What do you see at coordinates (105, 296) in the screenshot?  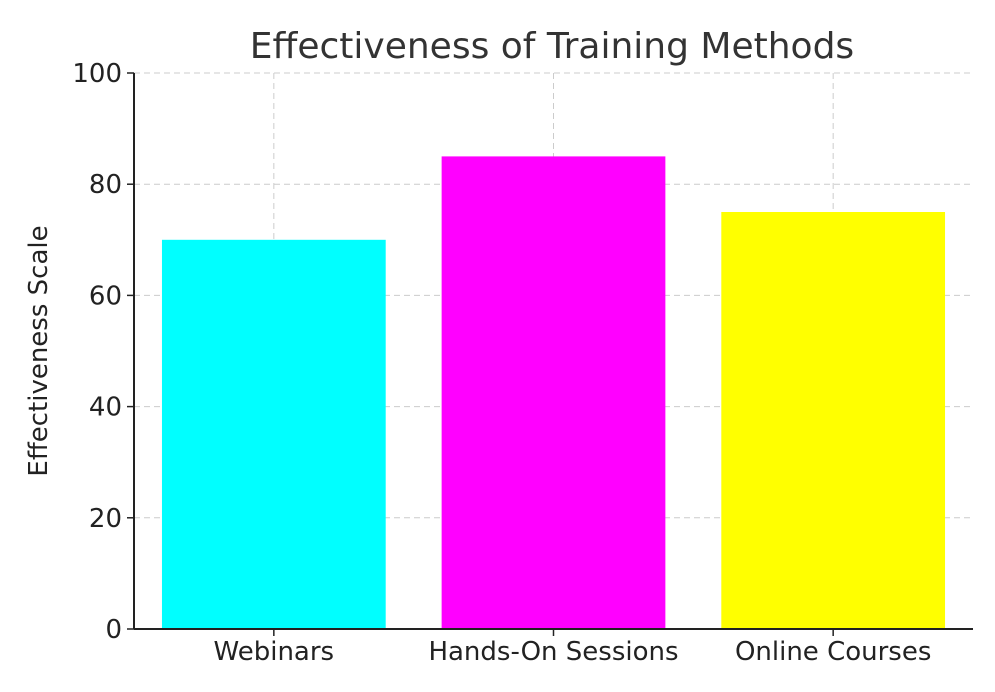 I see `y-tick-label: 60` at bounding box center [105, 296].